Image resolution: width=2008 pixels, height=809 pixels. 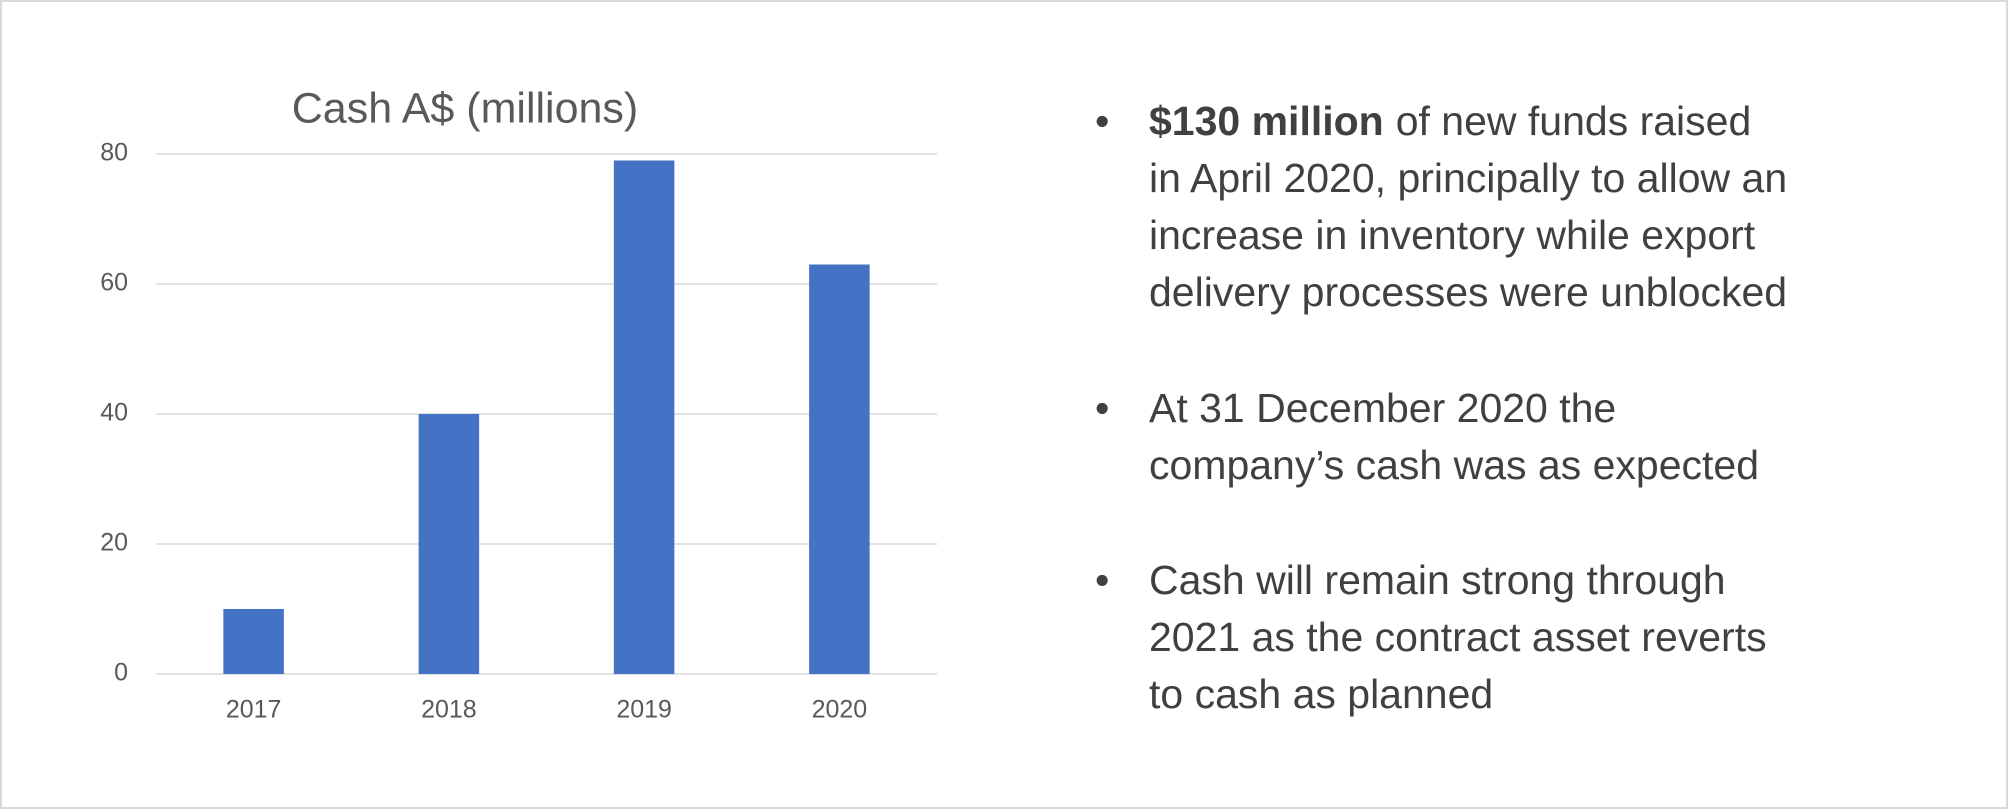 What do you see at coordinates (254, 710) in the screenshot?
I see `x-tick-label: 2017` at bounding box center [254, 710].